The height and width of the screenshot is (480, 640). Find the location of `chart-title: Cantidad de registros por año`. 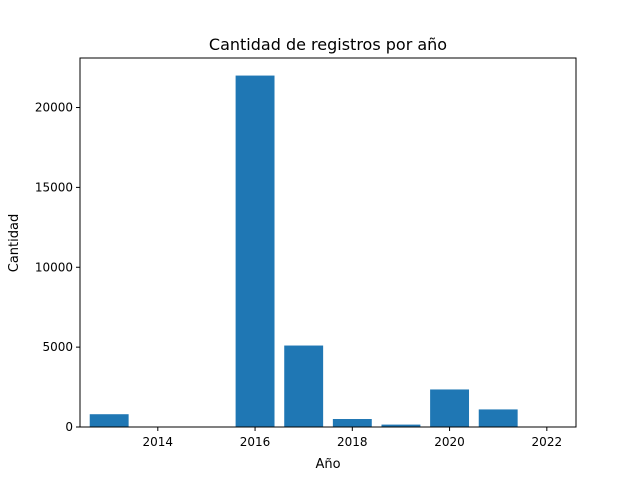

chart-title: Cantidad de registros por año is located at coordinates (328, 44).